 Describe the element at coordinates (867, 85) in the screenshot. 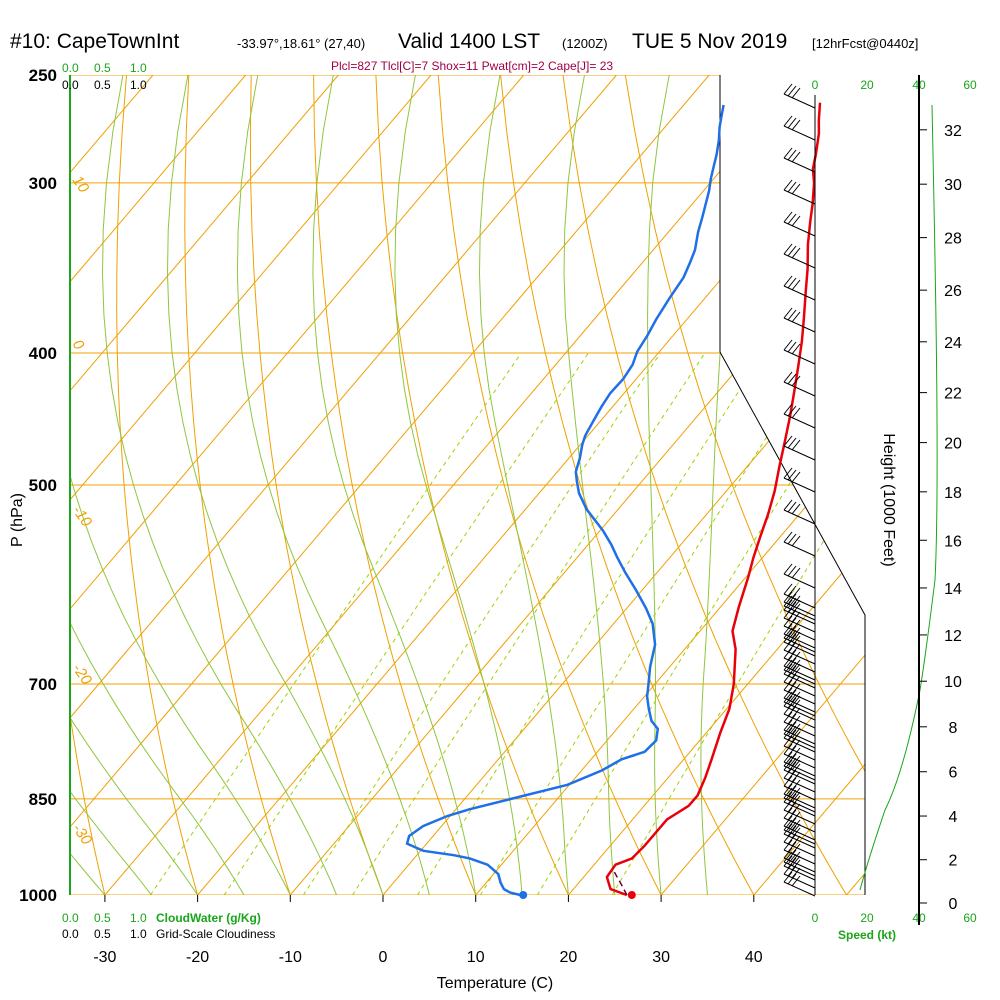

I see `speed-top-tick-1: 20` at that location.